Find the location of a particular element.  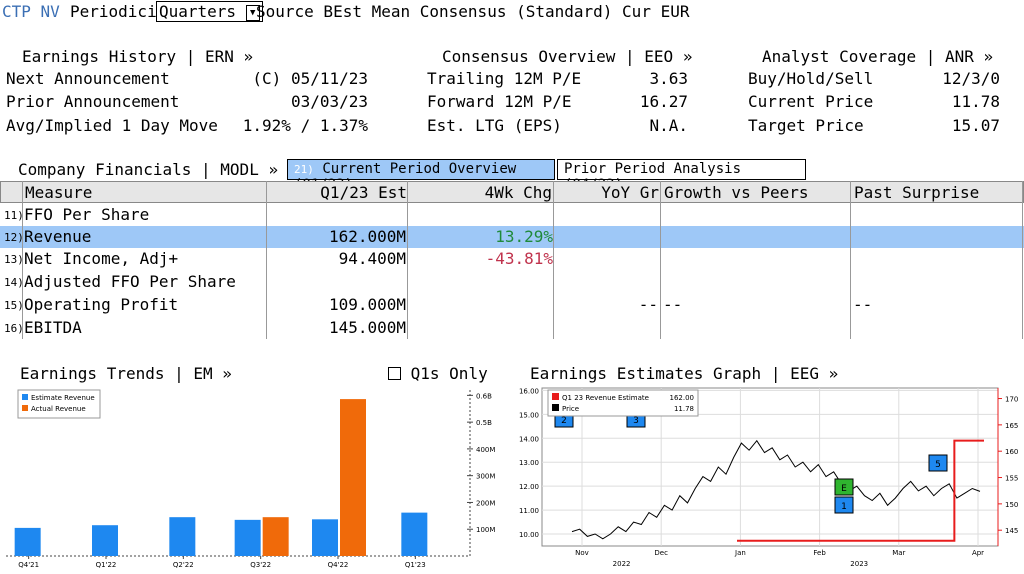

col-measure: Measure is located at coordinates (59, 192).